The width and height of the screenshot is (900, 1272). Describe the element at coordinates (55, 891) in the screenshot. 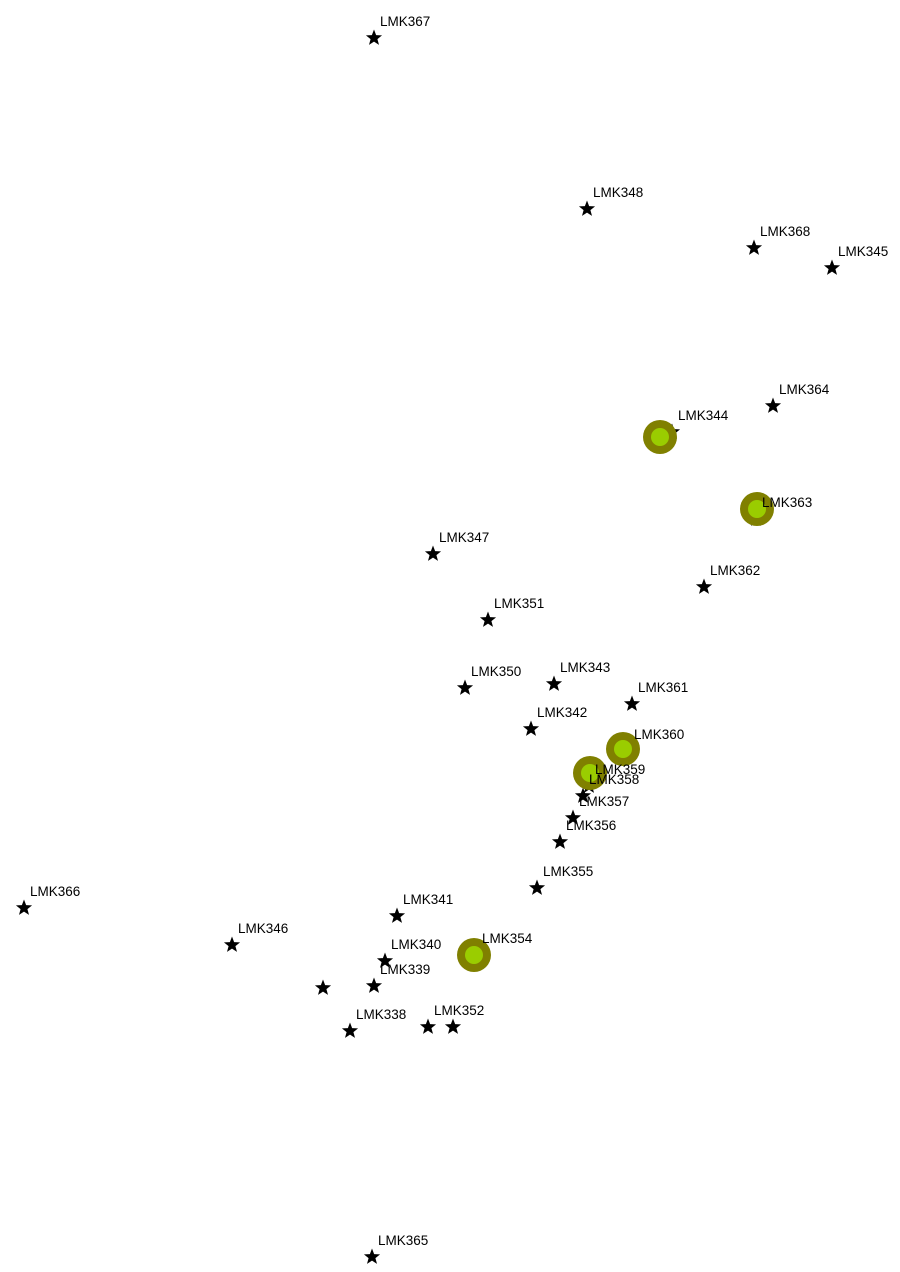

I see `landmark-label: LMK366` at that location.